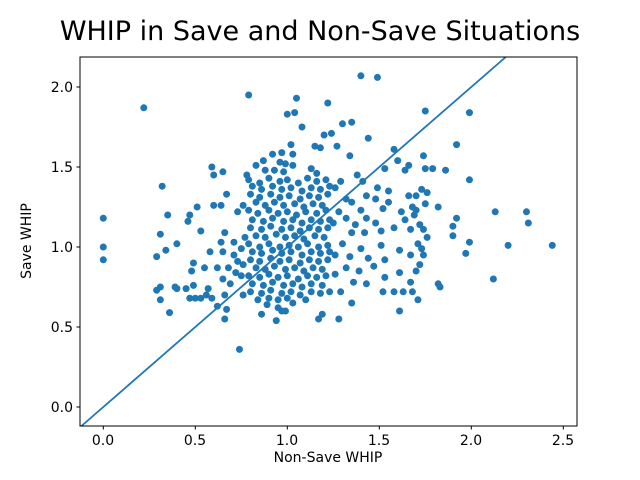  What do you see at coordinates (61, 328) in the screenshot?
I see `y-tick-label-1: 0.5` at bounding box center [61, 328].